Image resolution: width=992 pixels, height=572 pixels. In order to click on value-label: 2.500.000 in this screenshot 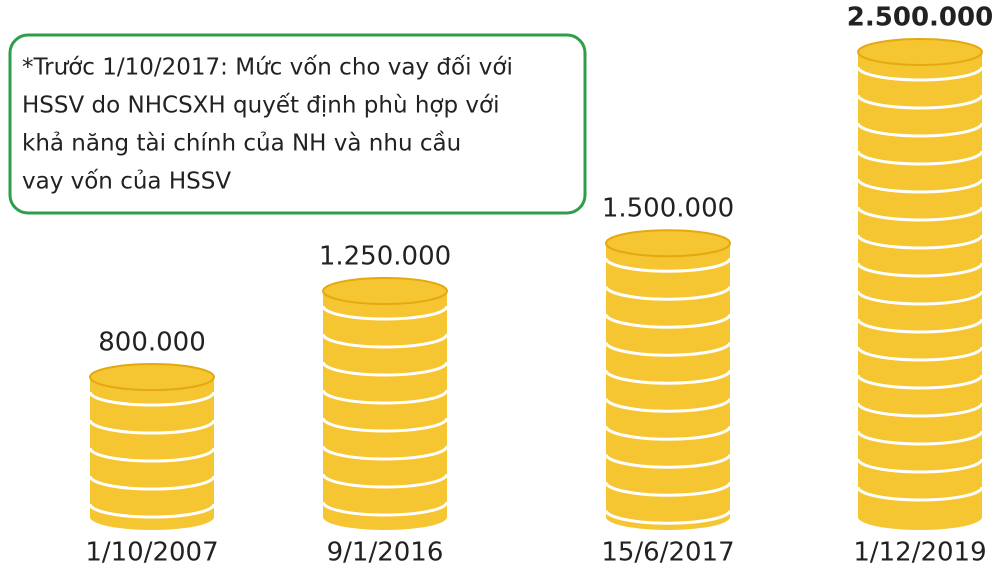, I will do `click(919, 18)`.